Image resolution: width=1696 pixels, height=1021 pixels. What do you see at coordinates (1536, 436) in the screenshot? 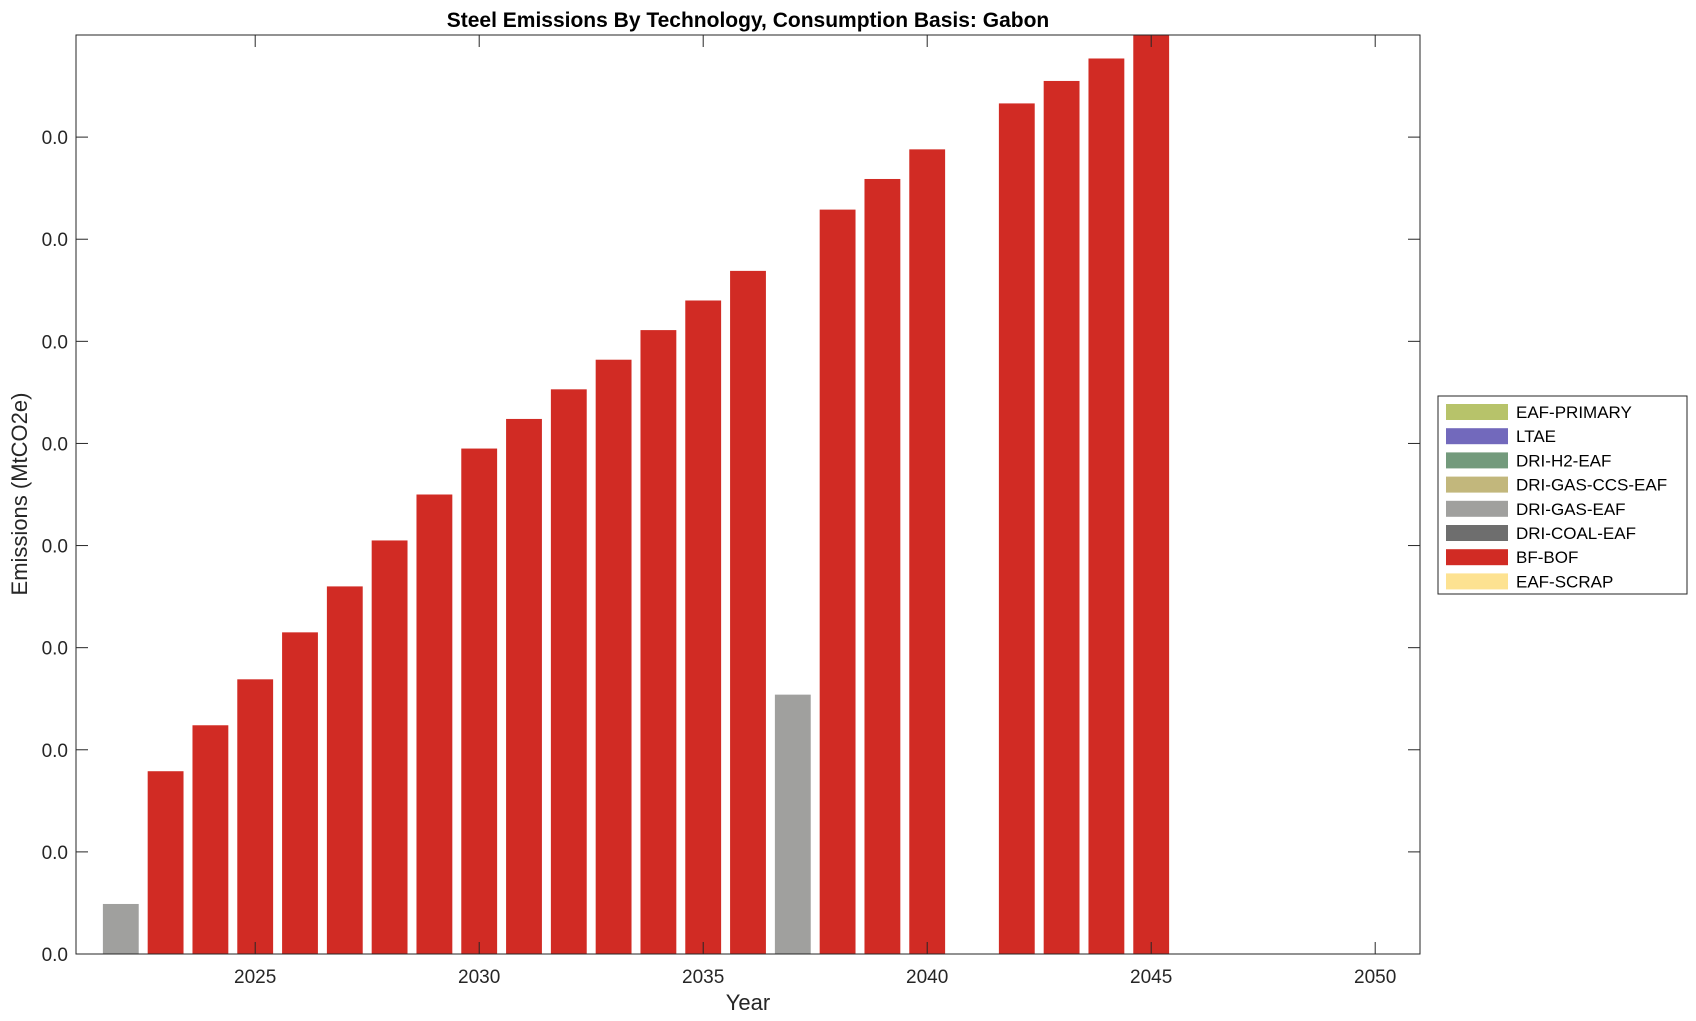
I see `legend-label-ltae: LTAE` at bounding box center [1536, 436].